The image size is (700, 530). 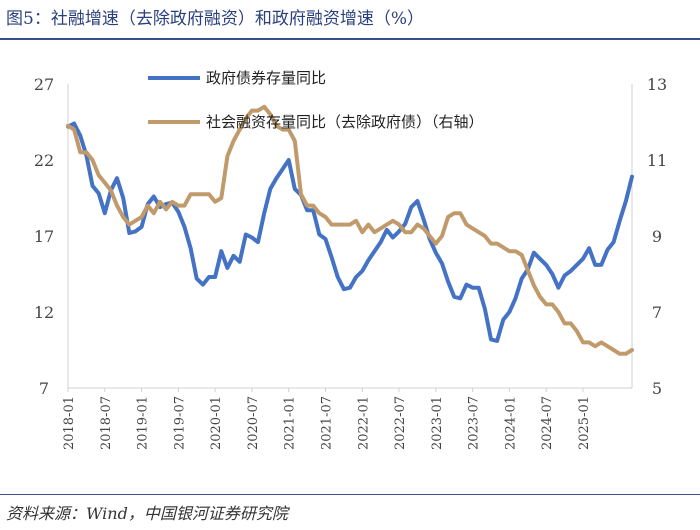 I want to click on x-axis-tick-label: 2024-07, so click(x=547, y=423).